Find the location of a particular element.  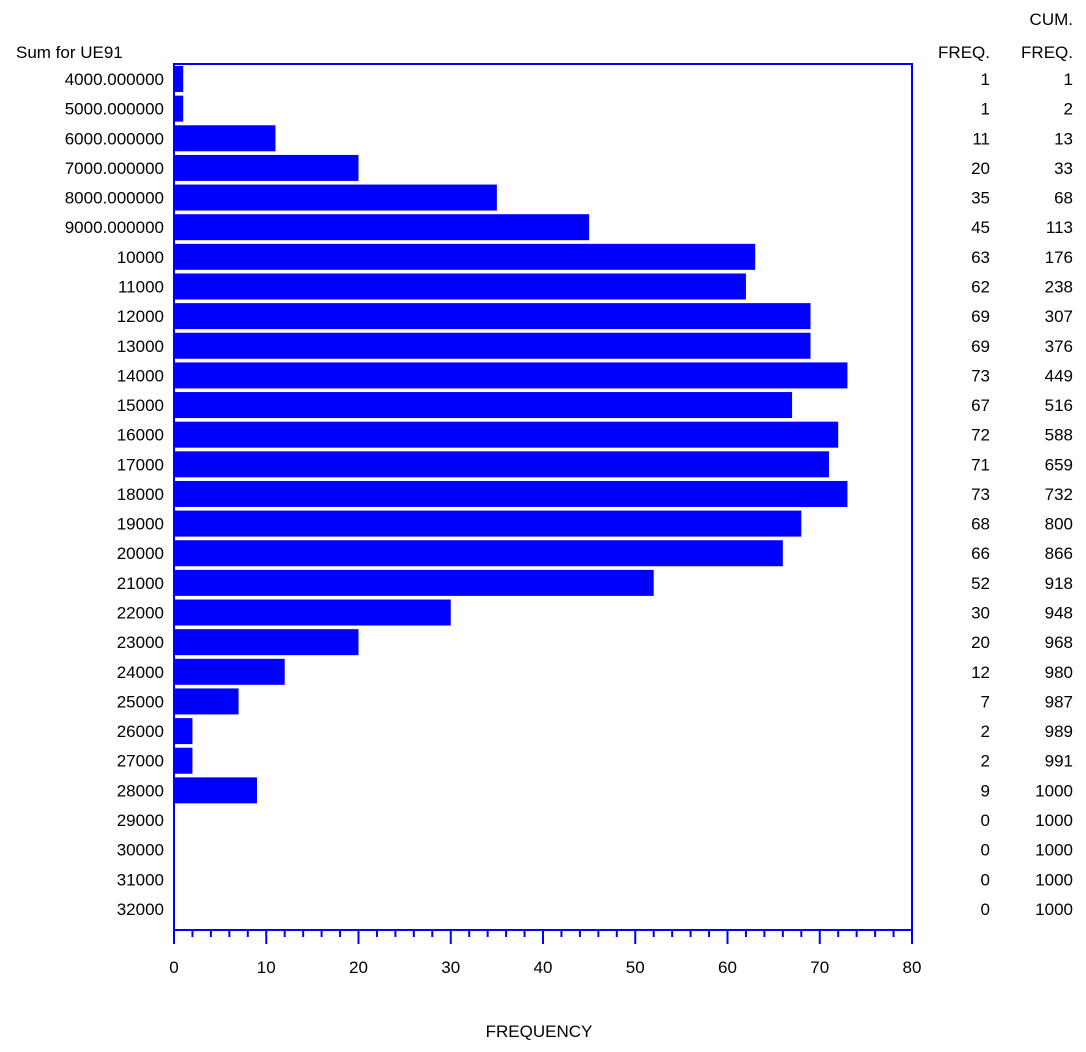

cum-freq-value: 2 is located at coordinates (1068, 109).